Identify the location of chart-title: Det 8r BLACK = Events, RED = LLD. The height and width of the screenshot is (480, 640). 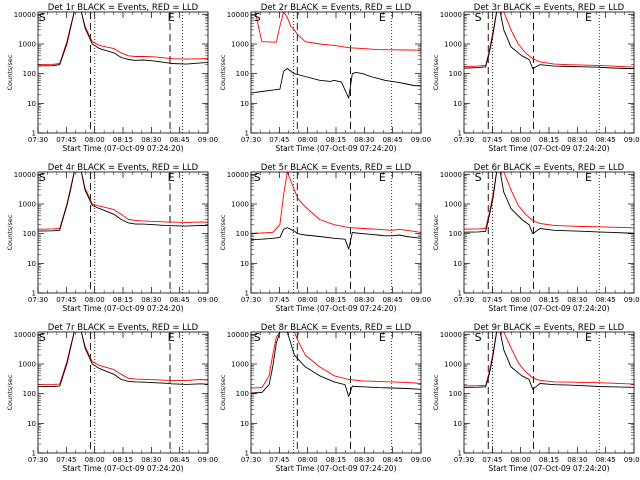
(336, 328).